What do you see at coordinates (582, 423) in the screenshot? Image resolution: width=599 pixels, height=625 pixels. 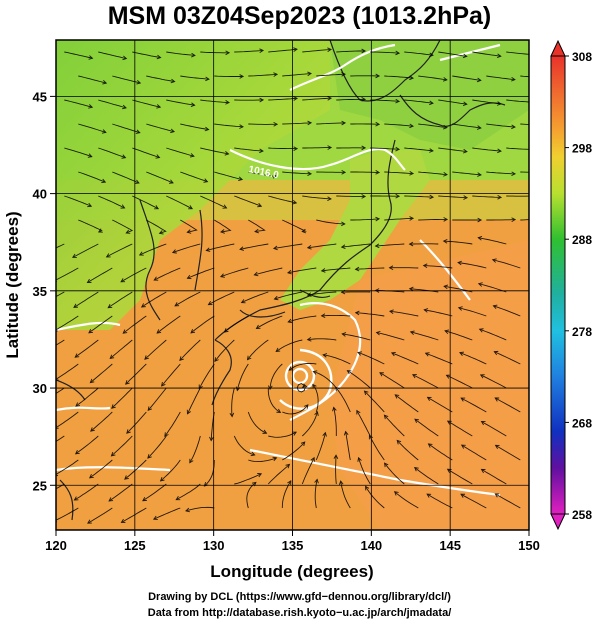 I see `colorbar-label: 268` at bounding box center [582, 423].